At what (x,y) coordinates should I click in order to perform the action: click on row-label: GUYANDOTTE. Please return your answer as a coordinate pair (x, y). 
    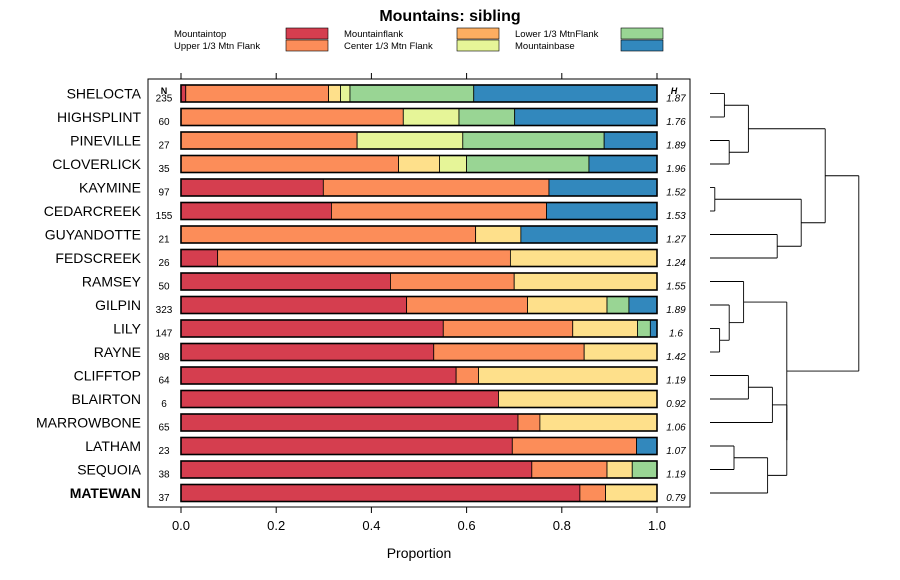
    Looking at the image, I should click on (93, 235).